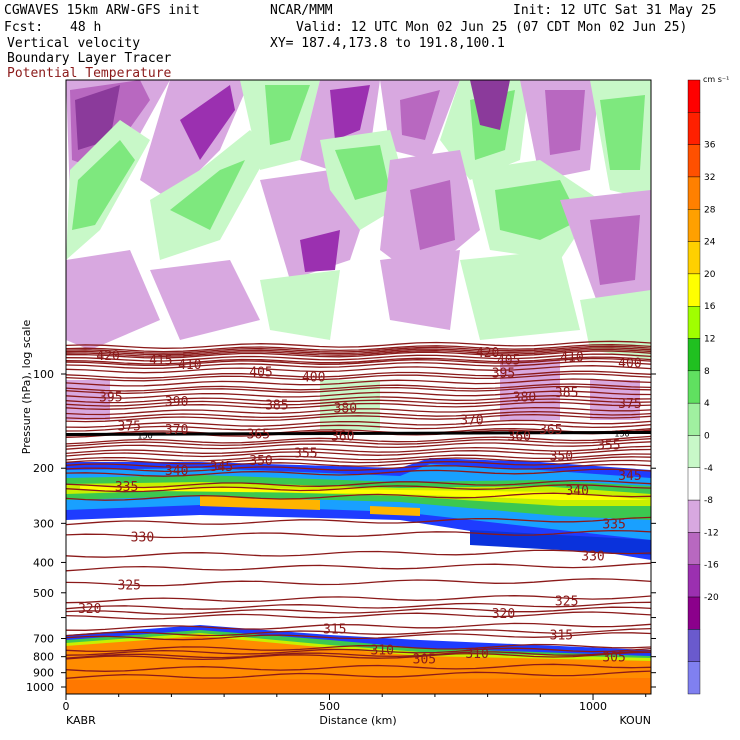  Describe the element at coordinates (709, 178) in the screenshot. I see `colorbar-label: 32` at that location.